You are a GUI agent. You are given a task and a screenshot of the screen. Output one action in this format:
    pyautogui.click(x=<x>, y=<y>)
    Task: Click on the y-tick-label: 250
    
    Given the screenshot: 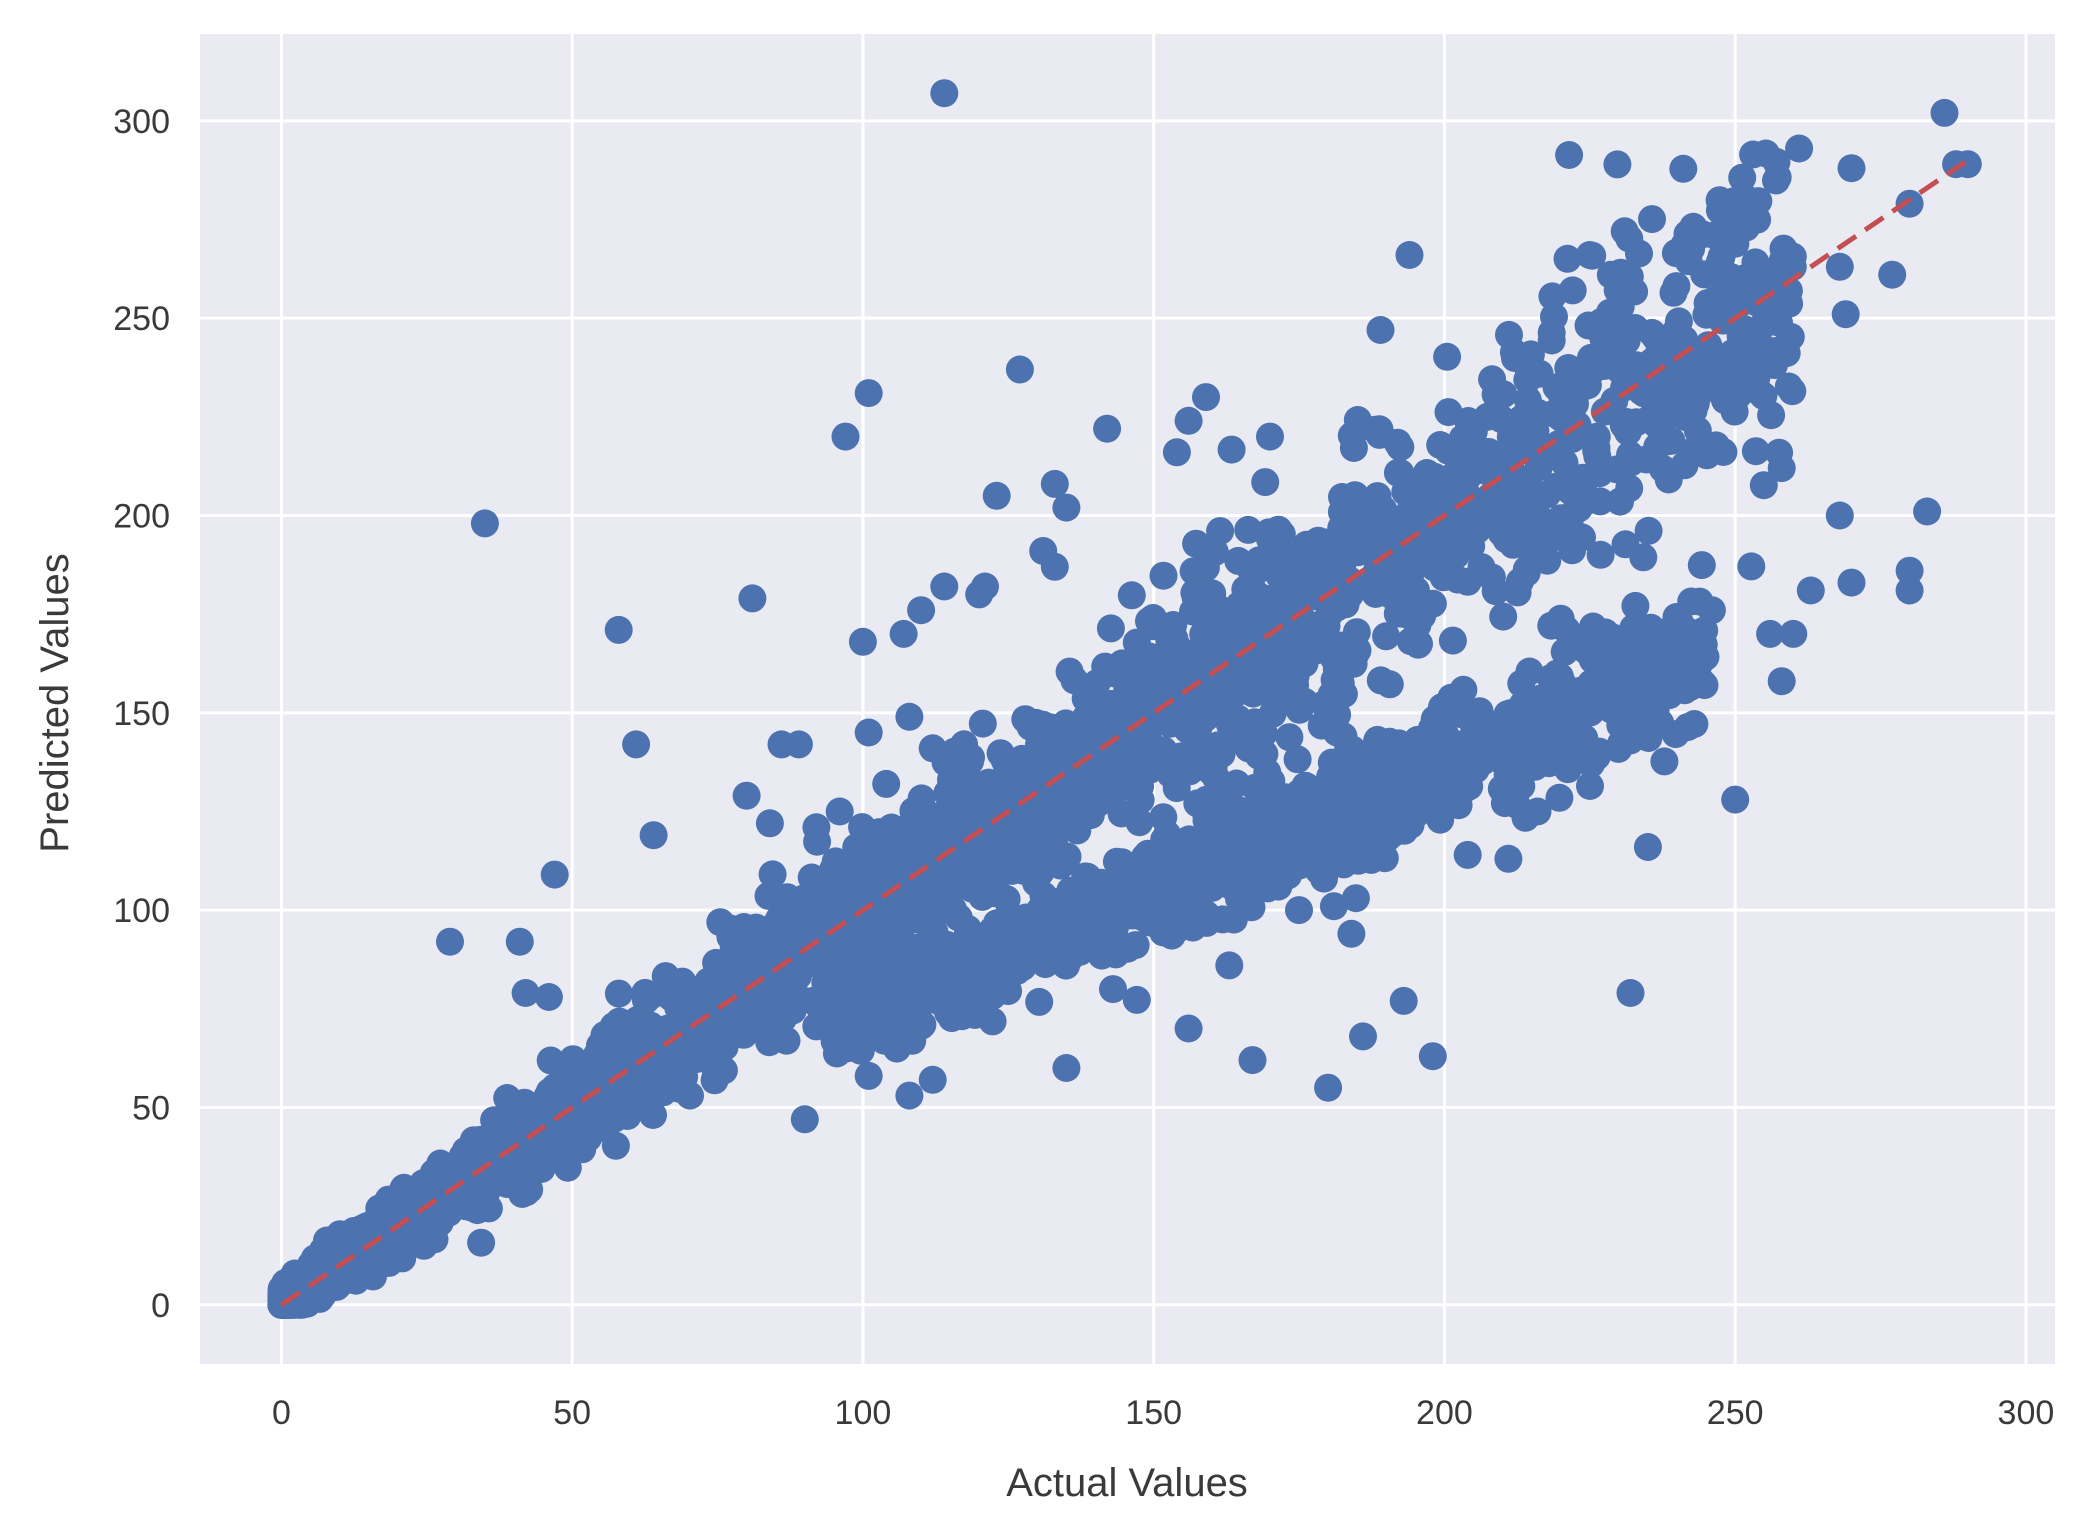 What is the action you would take?
    pyautogui.click(x=141, y=319)
    